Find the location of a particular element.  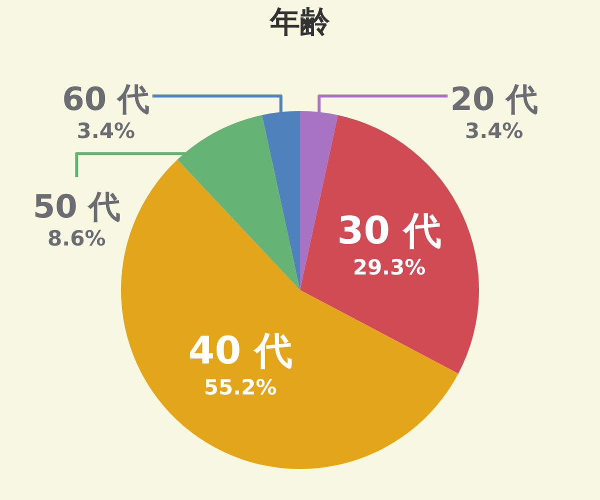

slice-label: 30 代 is located at coordinates (389, 230).